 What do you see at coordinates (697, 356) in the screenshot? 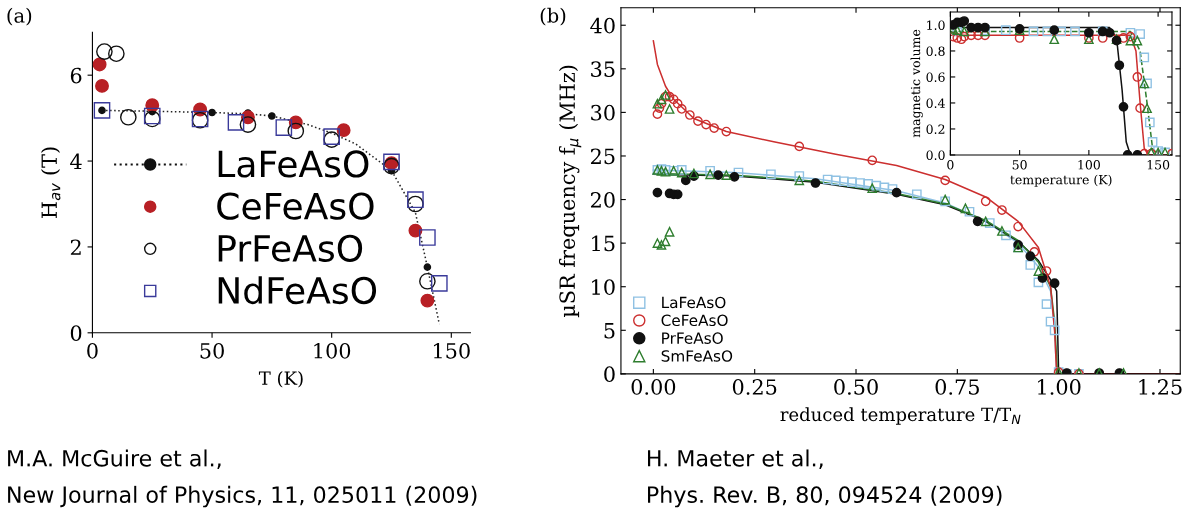
I see `legend-label: SmFeAsO` at bounding box center [697, 356].